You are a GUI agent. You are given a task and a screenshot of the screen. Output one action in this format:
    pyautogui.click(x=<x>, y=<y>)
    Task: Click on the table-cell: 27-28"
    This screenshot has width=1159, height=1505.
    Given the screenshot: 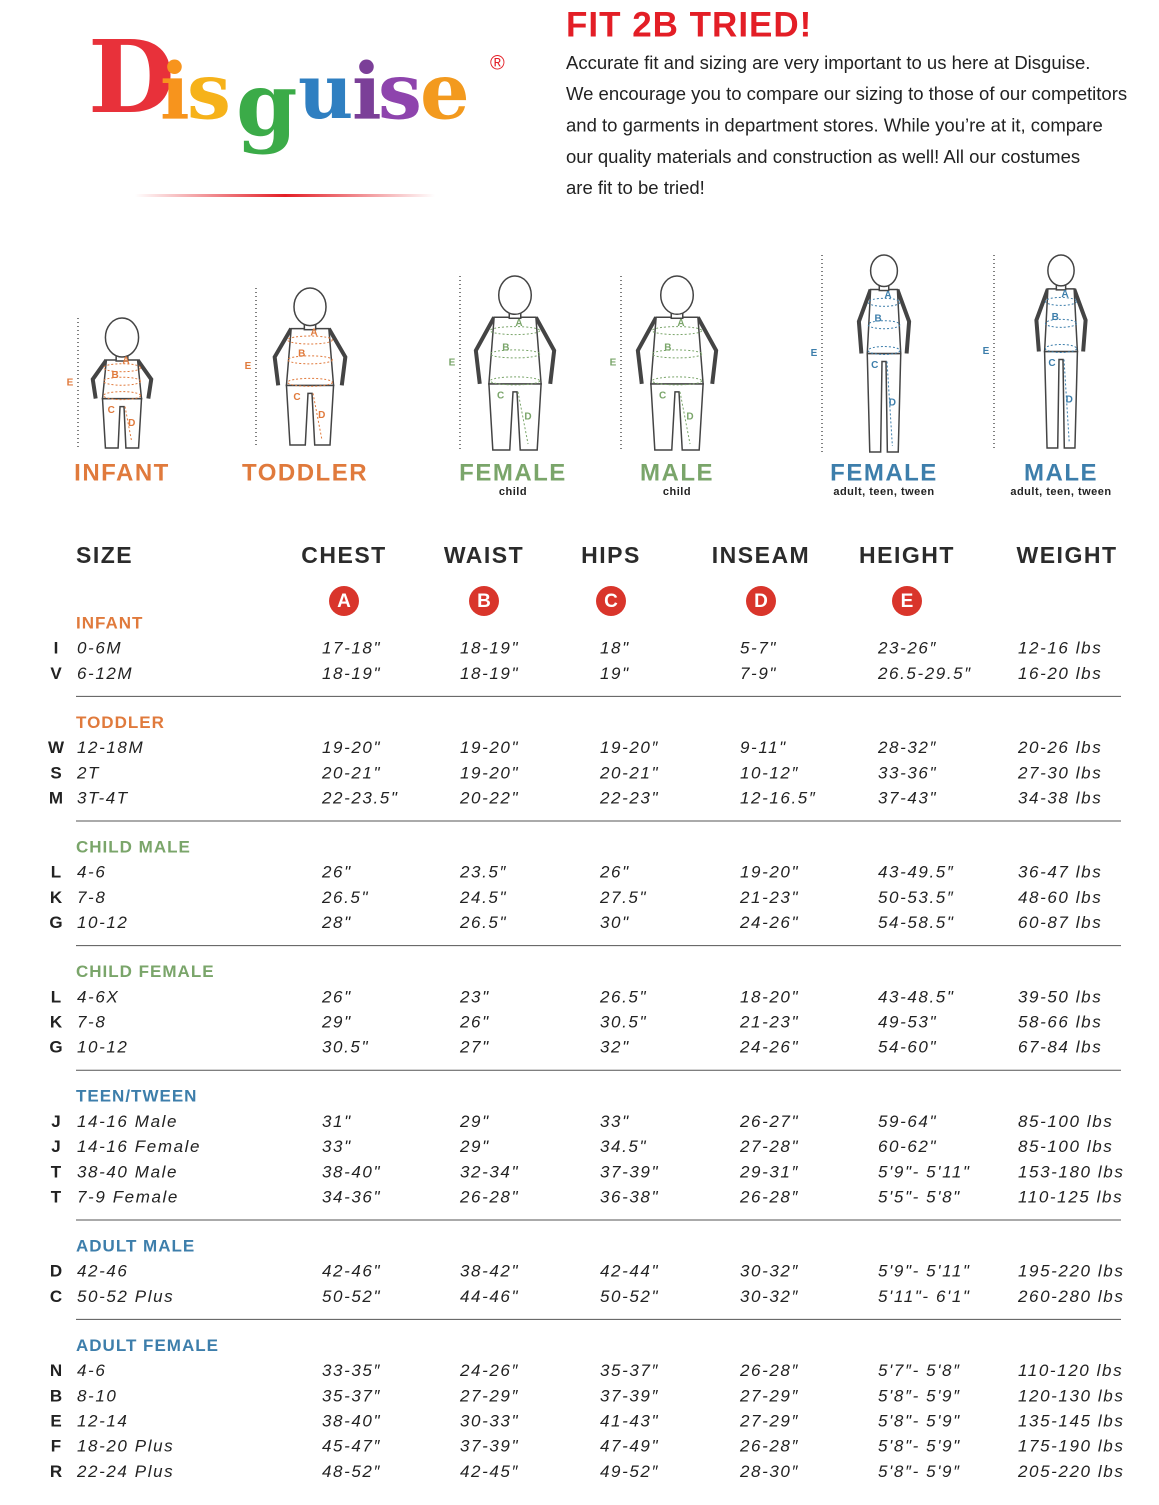 What is the action you would take?
    pyautogui.click(x=769, y=1146)
    